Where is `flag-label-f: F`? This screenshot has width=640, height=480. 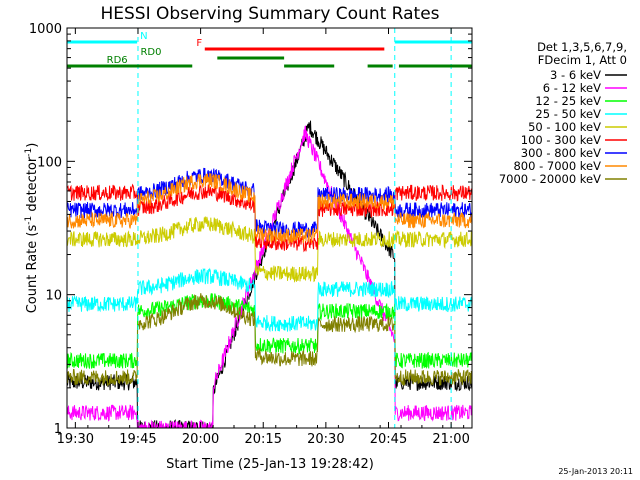
flag-label-f: F is located at coordinates (199, 43).